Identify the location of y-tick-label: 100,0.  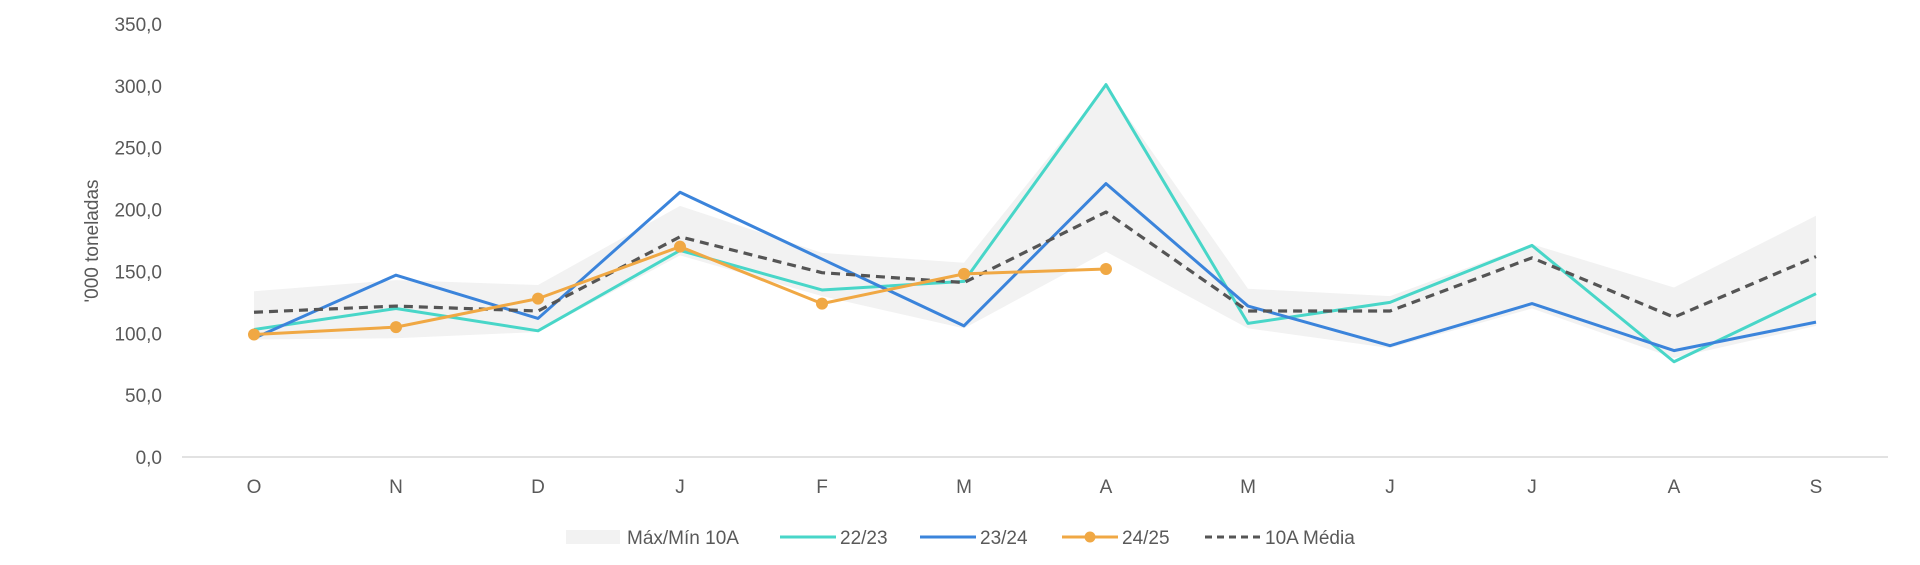
(138, 334).